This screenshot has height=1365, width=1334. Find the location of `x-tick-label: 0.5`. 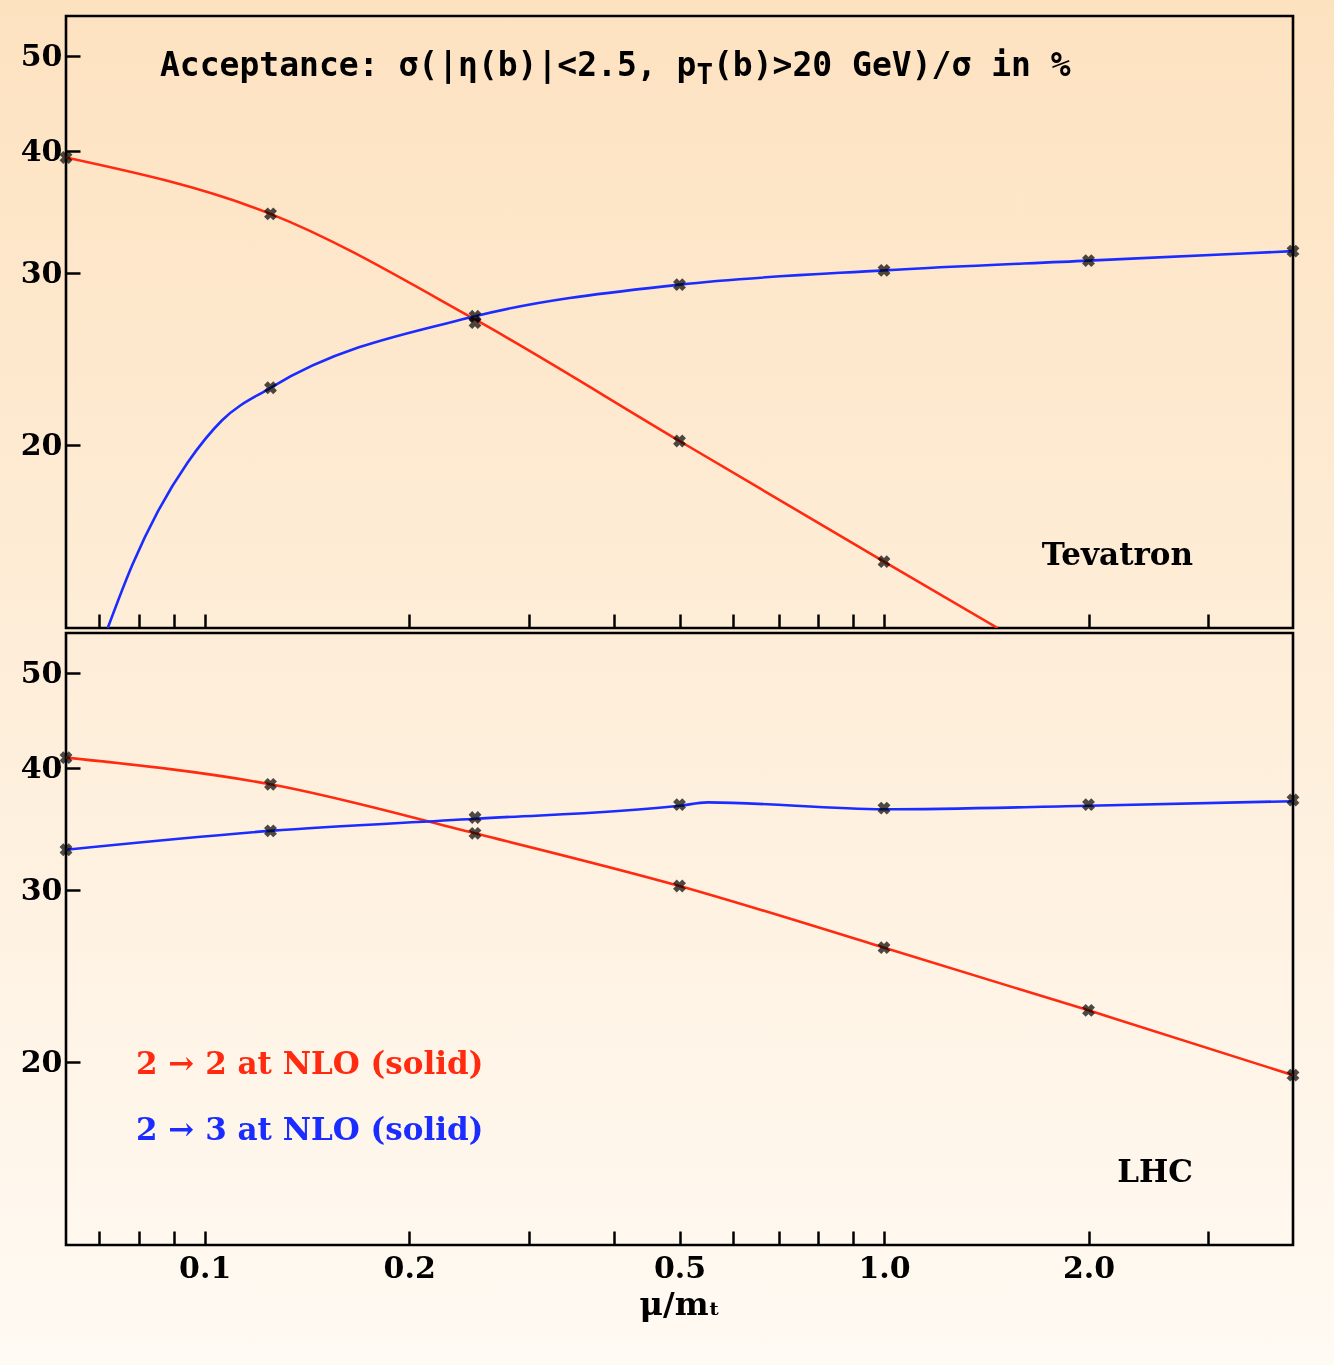

x-tick-label: 0.5 is located at coordinates (680, 1267).